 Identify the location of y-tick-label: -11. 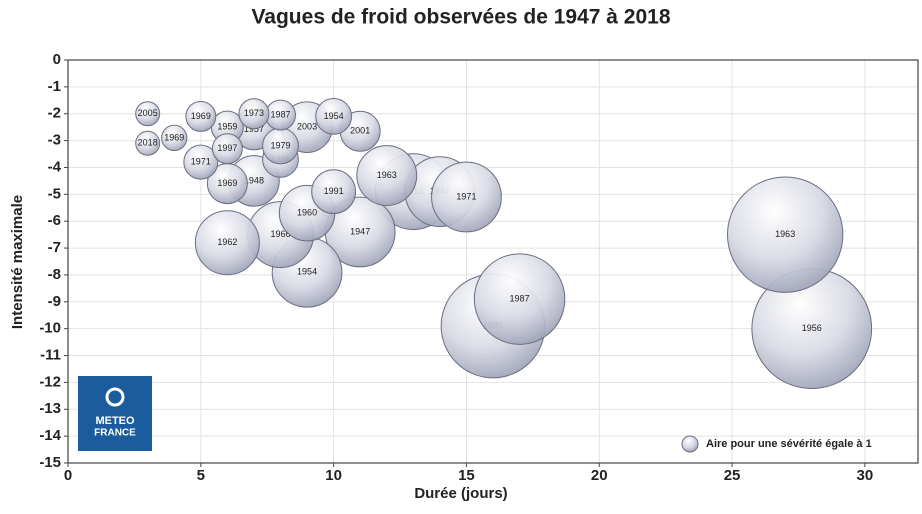
(50, 355).